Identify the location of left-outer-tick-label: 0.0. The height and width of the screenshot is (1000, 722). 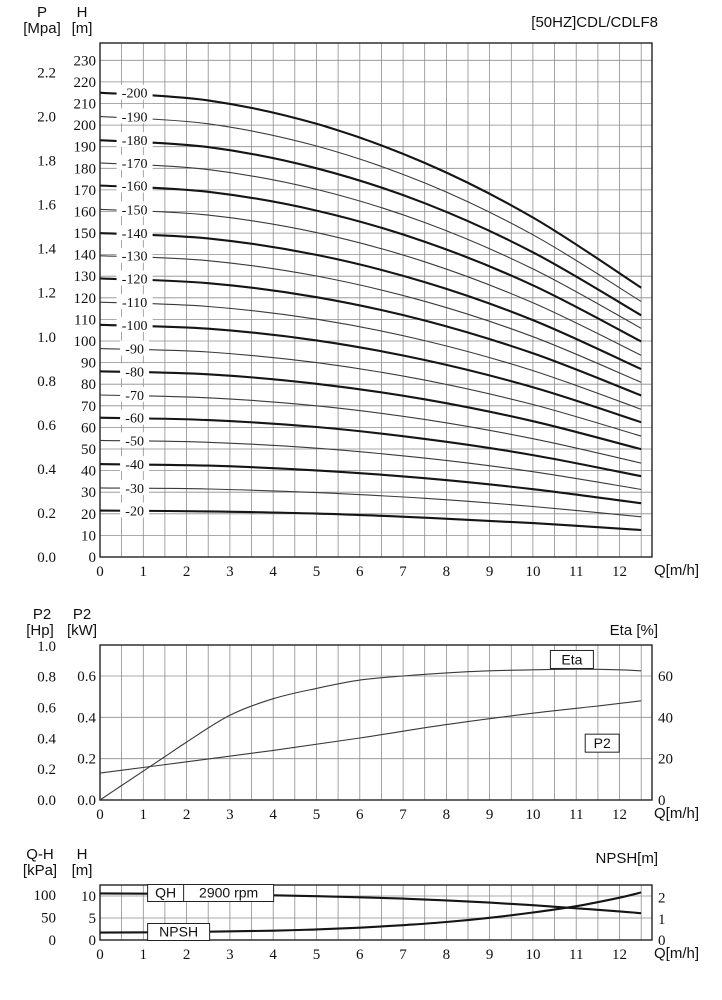
(46, 558).